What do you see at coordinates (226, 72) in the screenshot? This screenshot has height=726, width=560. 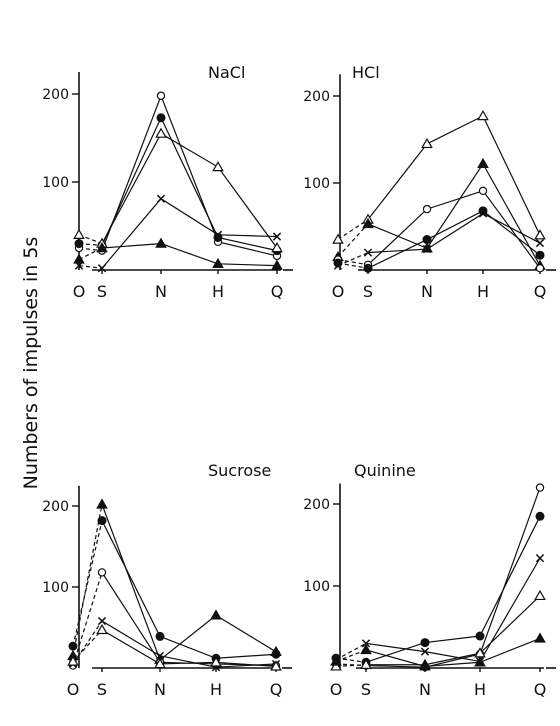 I see `panel-title: NaCl` at bounding box center [226, 72].